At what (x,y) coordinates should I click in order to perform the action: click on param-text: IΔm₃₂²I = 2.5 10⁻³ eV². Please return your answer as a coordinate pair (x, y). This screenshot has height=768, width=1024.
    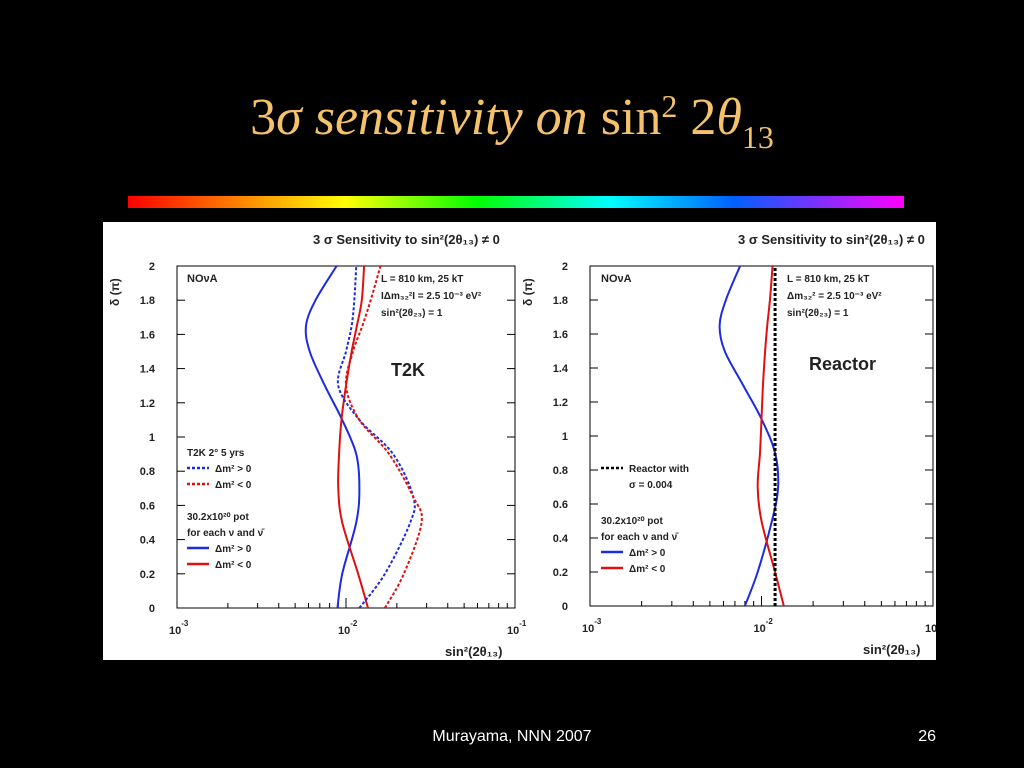
    Looking at the image, I should click on (431, 296).